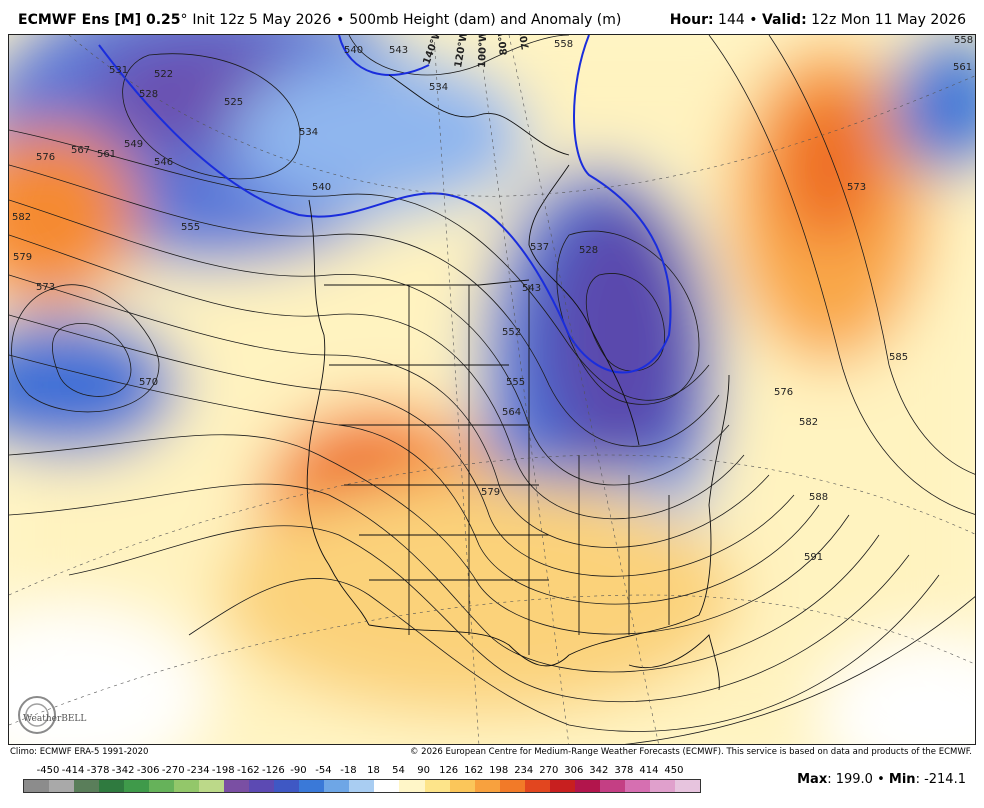 This screenshot has height=808, width=984. Describe the element at coordinates (524, 42) in the screenshot. I see `meridian-label: 70°W` at that location.